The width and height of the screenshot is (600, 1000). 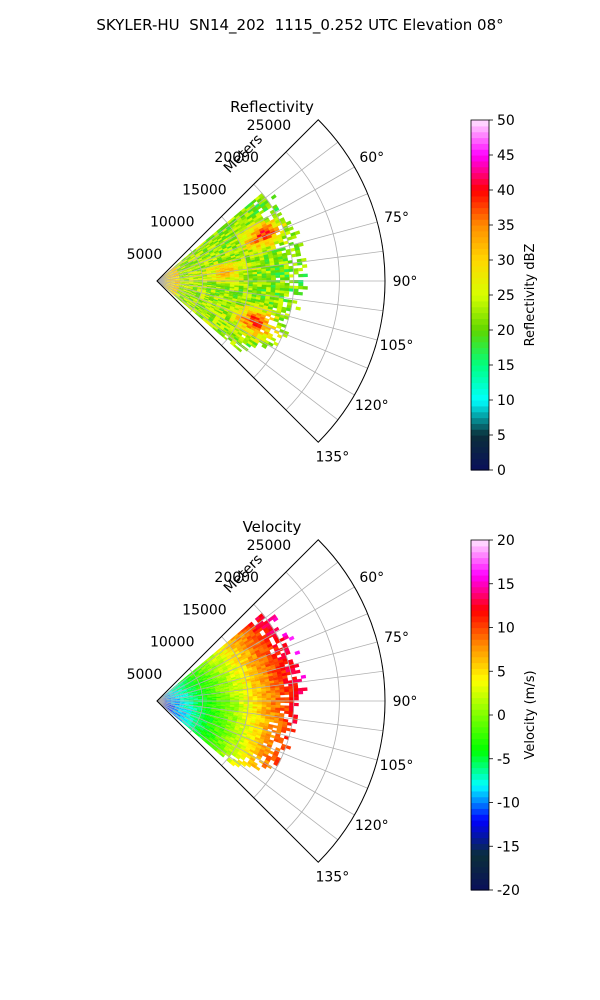 I want to click on azimuth-gridline, so click(x=270, y=686).